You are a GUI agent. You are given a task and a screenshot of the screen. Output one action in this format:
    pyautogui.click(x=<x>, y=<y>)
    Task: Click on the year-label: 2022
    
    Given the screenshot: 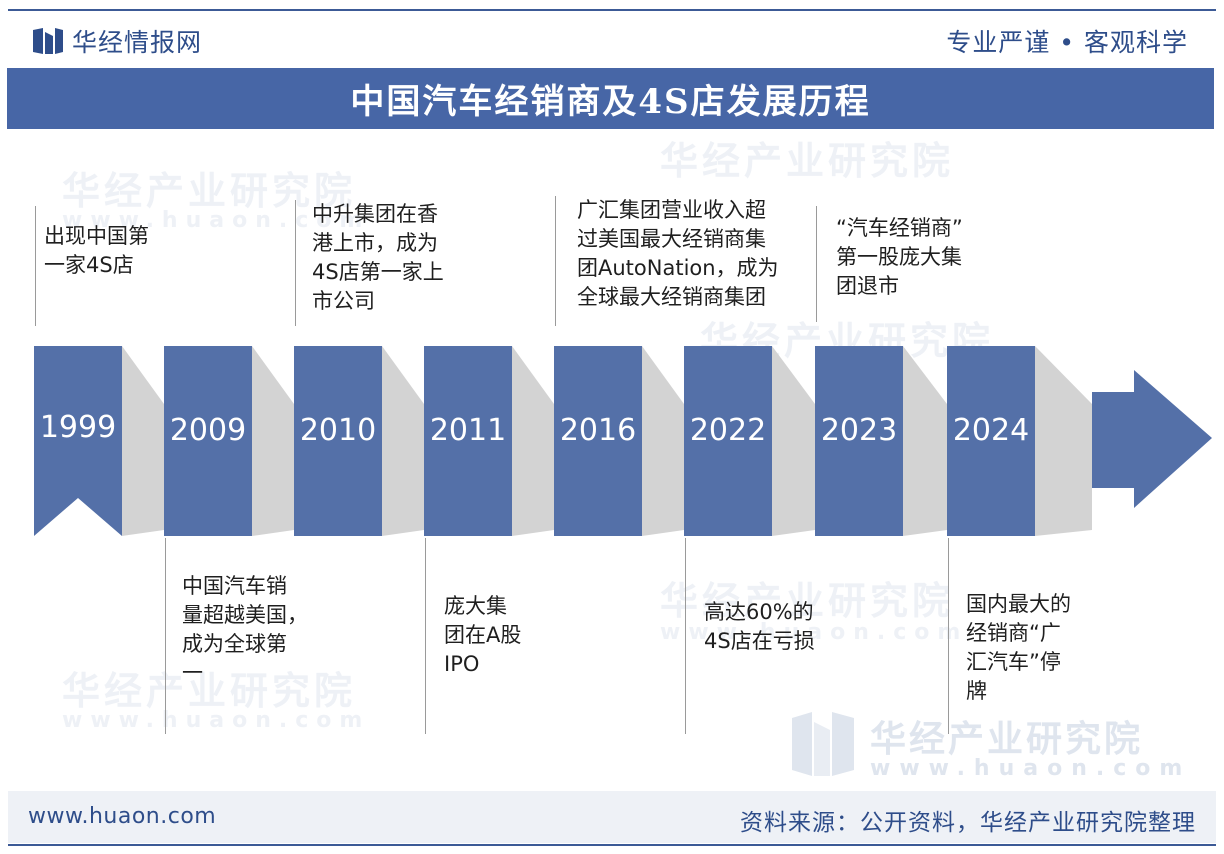 What is the action you would take?
    pyautogui.click(x=728, y=430)
    